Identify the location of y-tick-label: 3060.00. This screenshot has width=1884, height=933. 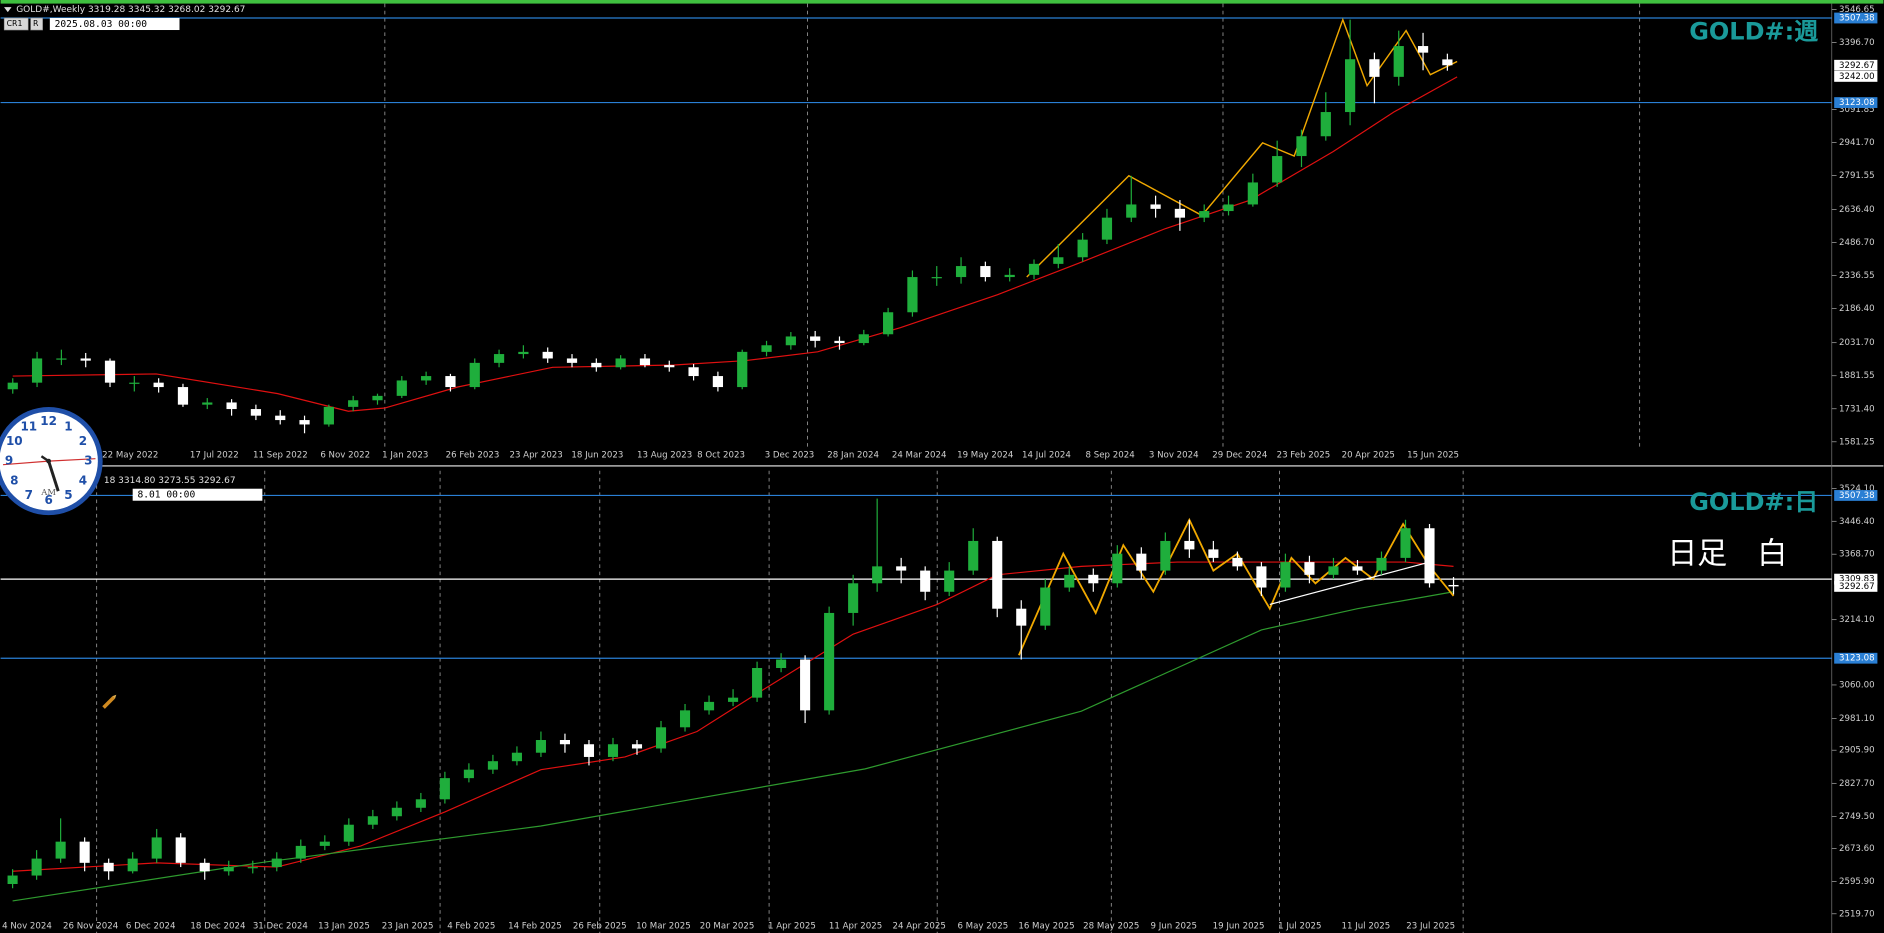
(1857, 685).